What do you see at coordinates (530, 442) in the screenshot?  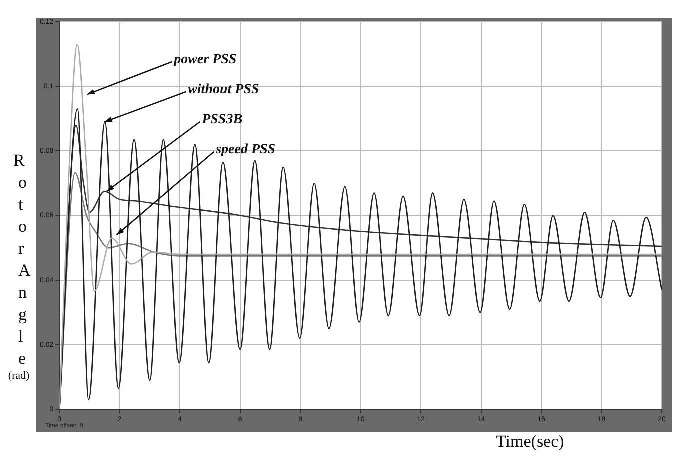 I see `x-axis-title: Time(sec)` at bounding box center [530, 442].